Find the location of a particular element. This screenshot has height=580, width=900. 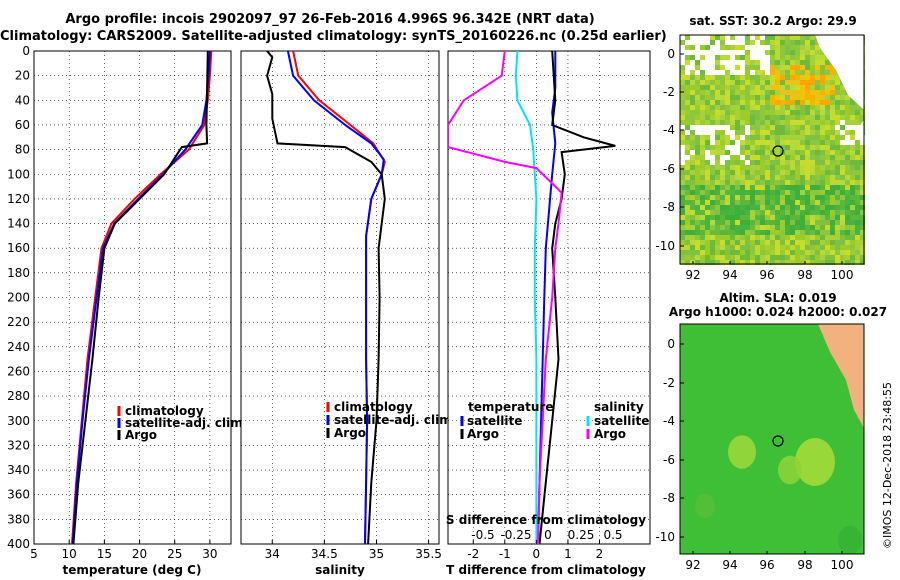

map-x-tick-label: 100 is located at coordinates (842, 275).